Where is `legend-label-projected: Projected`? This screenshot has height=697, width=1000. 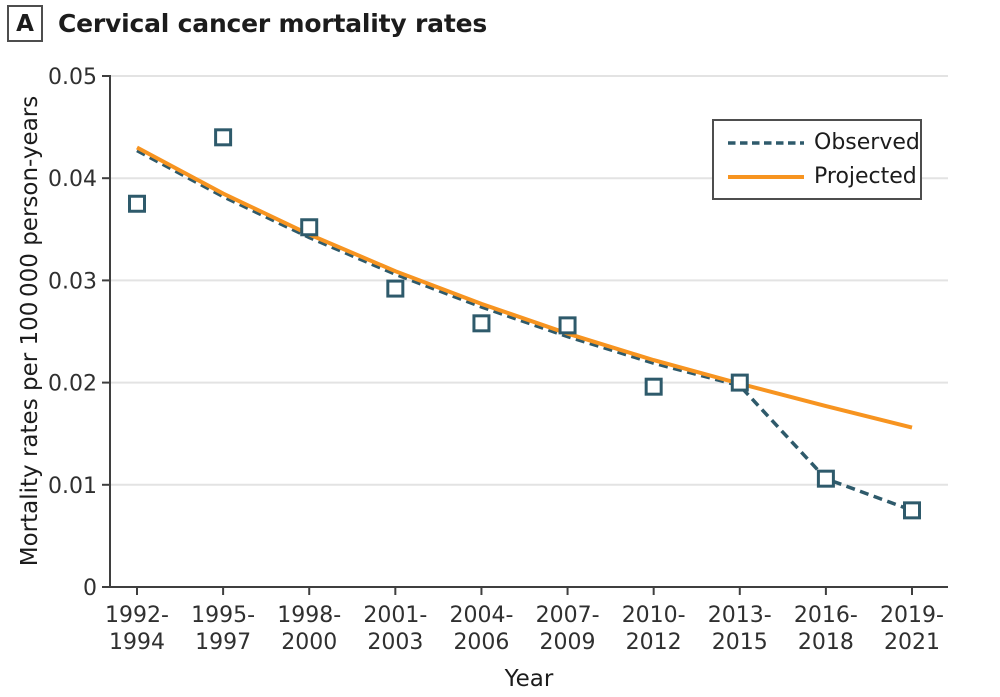 legend-label-projected: Projected is located at coordinates (865, 176).